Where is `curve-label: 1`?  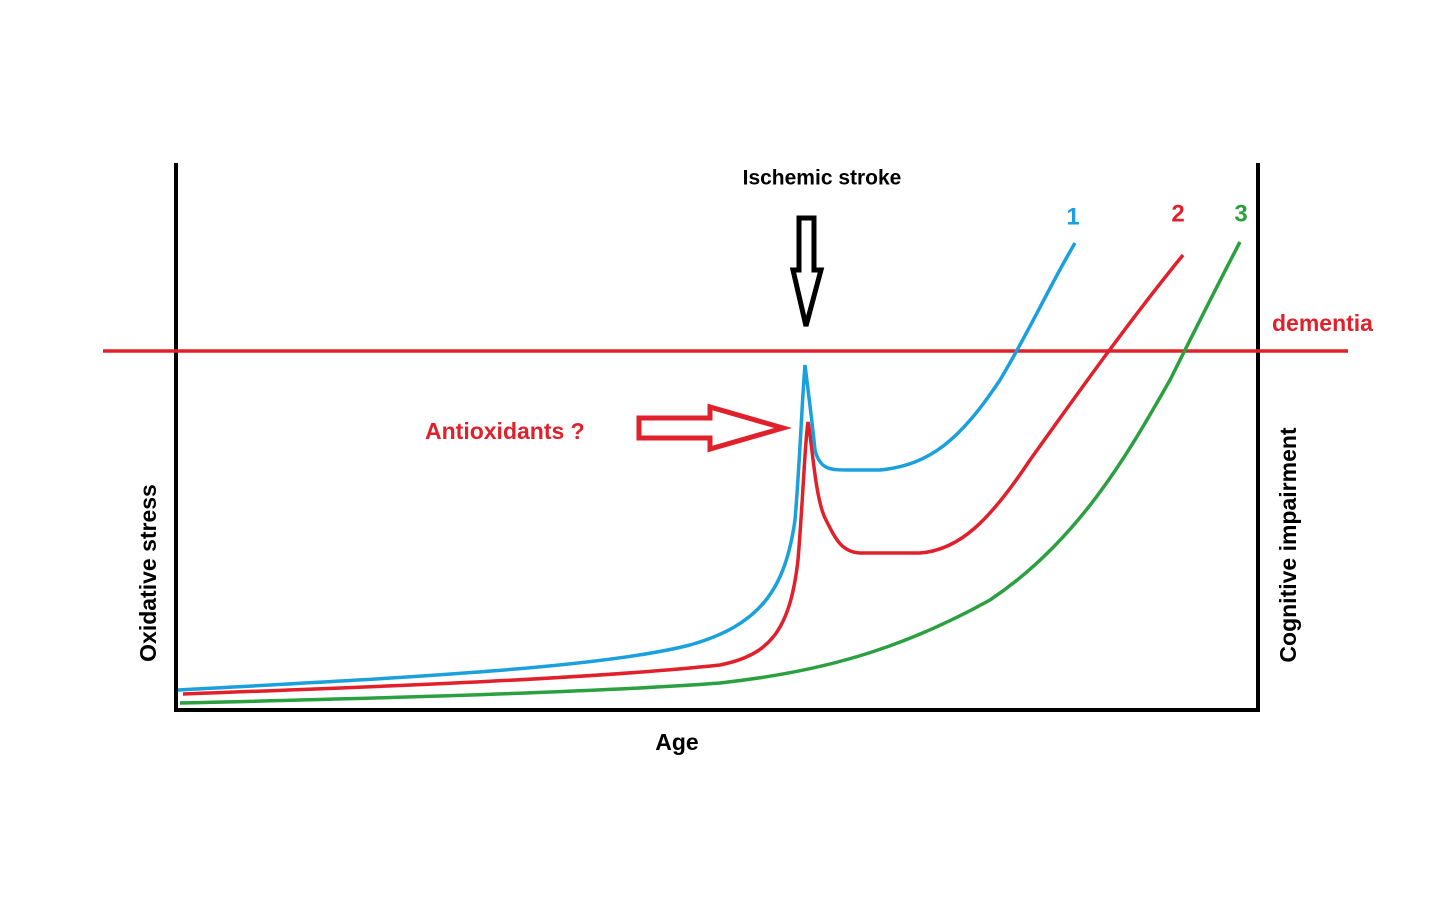
curve-label: 1 is located at coordinates (1072, 216).